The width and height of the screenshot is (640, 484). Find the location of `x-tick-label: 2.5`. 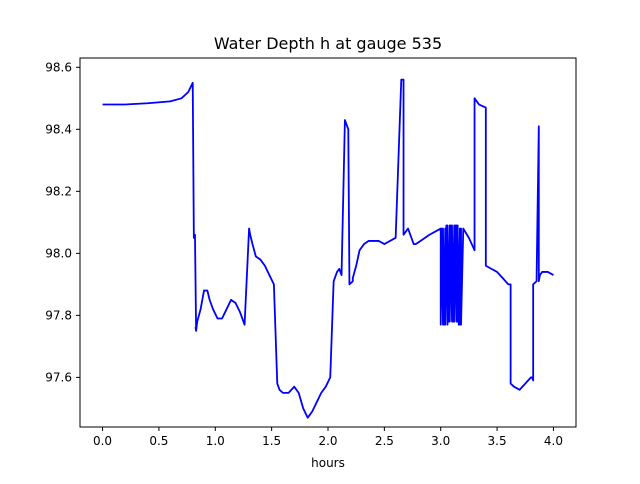

x-tick-label: 2.5 is located at coordinates (384, 441).